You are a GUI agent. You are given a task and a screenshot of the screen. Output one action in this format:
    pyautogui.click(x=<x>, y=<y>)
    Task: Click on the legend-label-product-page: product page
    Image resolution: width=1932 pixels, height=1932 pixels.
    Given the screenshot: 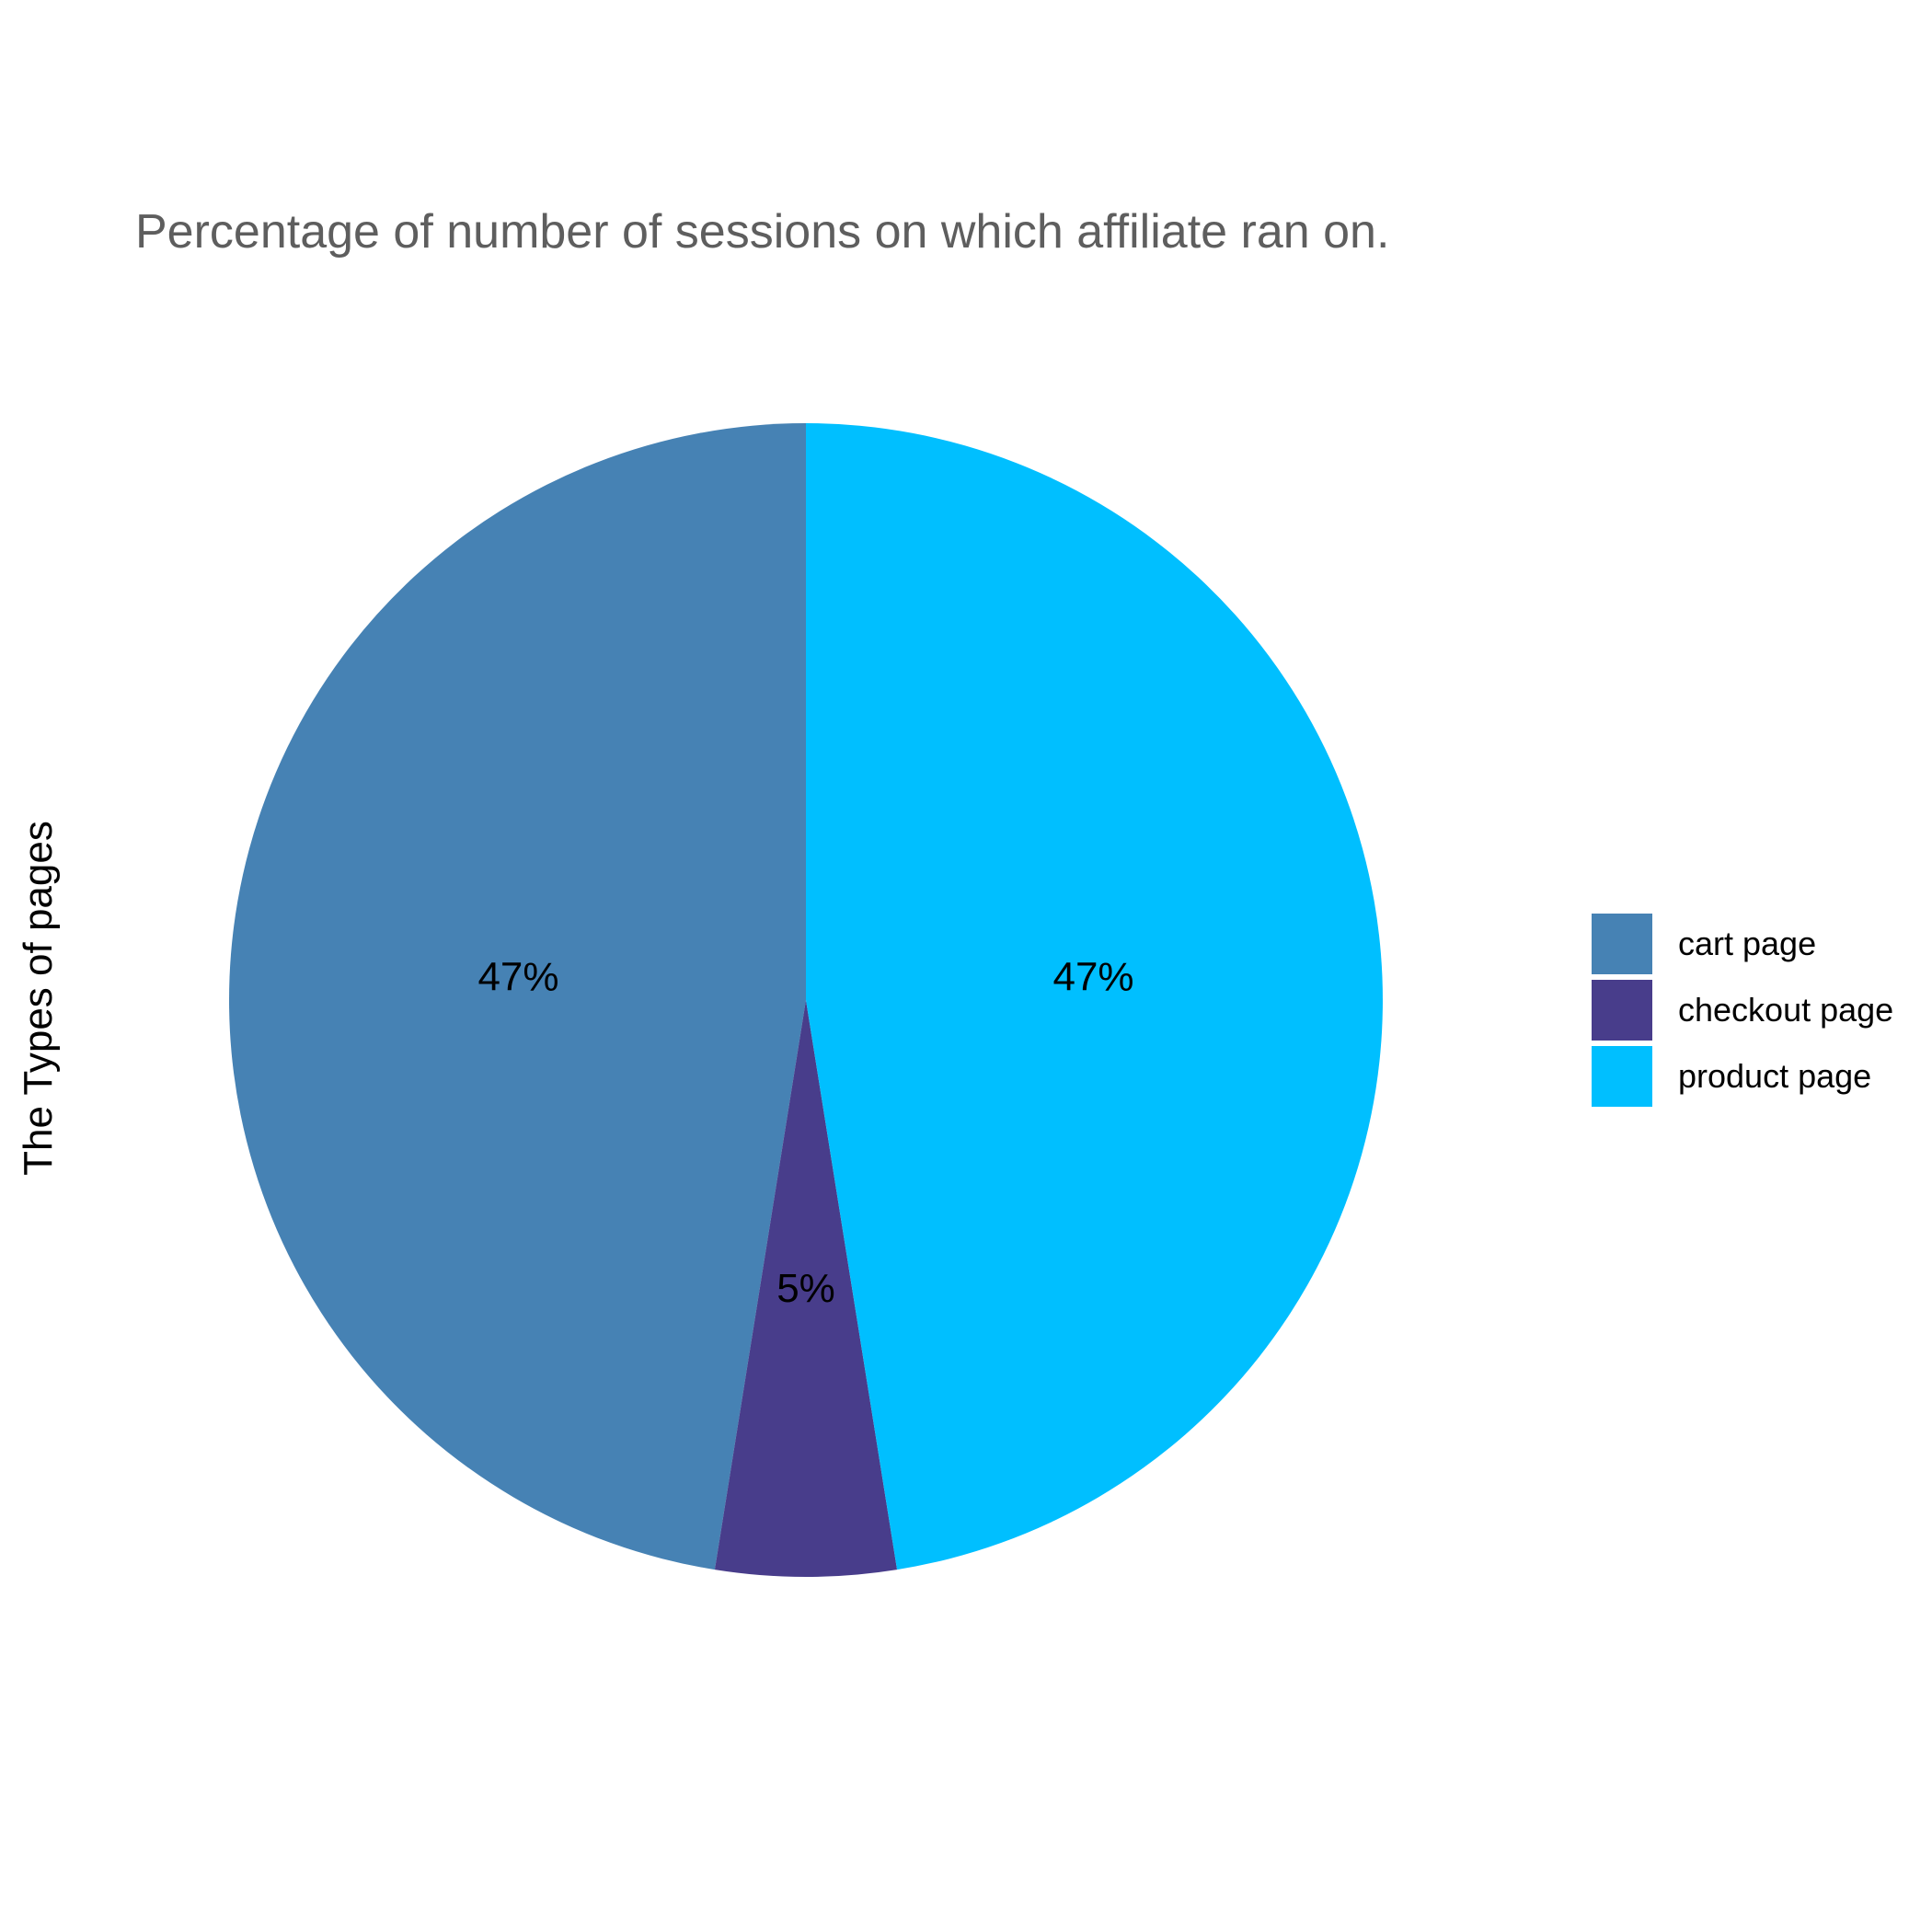 What is the action you would take?
    pyautogui.click(x=1775, y=1076)
    